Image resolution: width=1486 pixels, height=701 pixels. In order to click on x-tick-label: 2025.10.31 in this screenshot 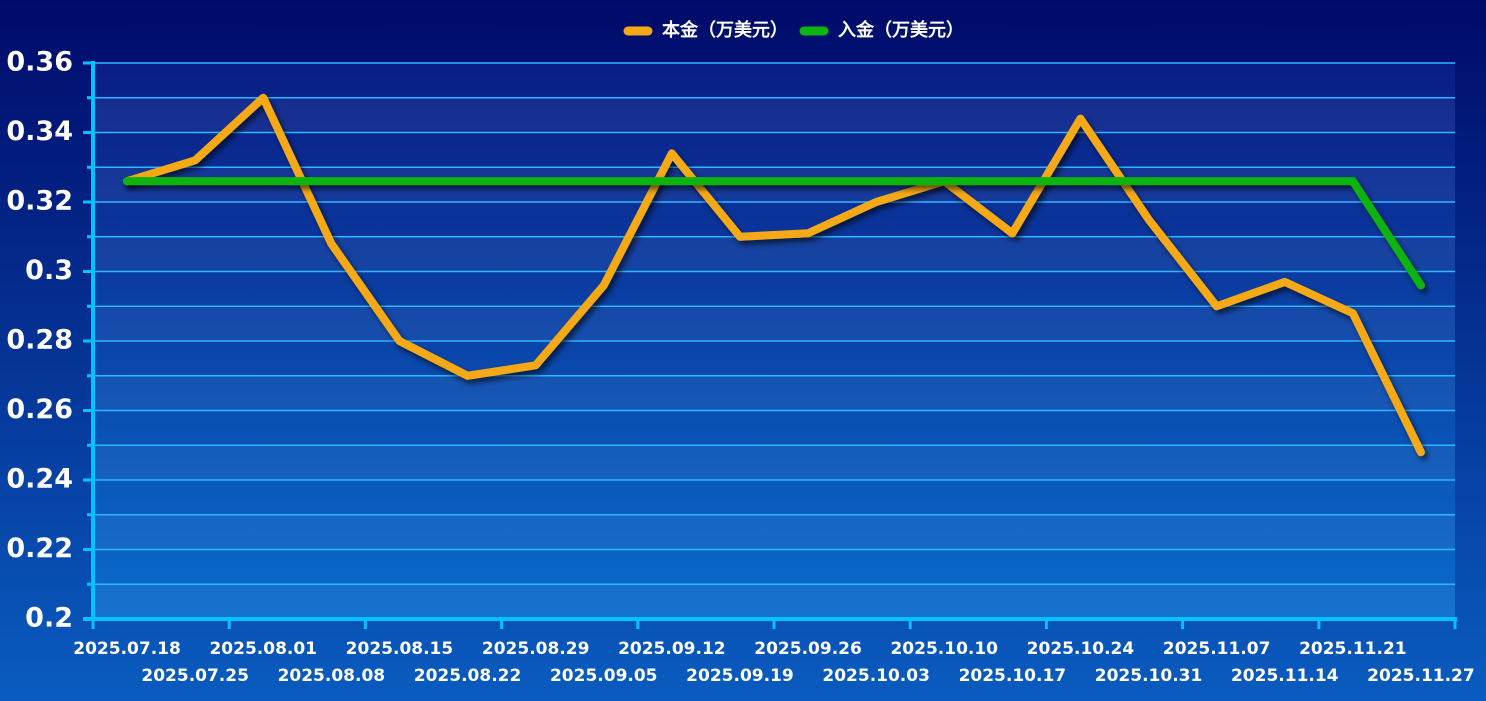, I will do `click(1149, 676)`.